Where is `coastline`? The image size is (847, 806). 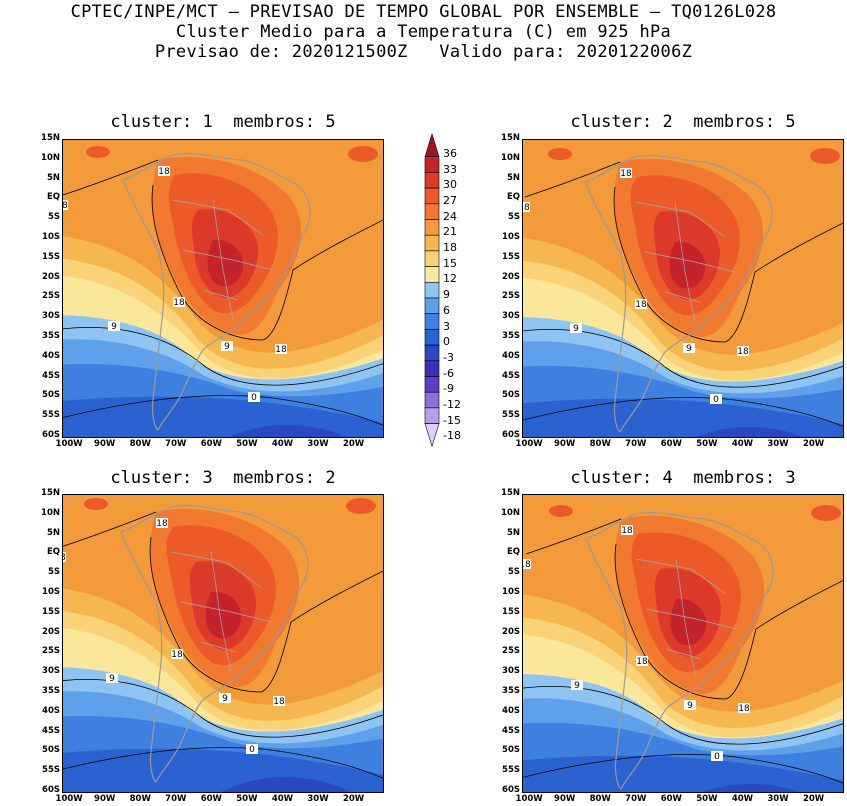 coastline is located at coordinates (678, 294).